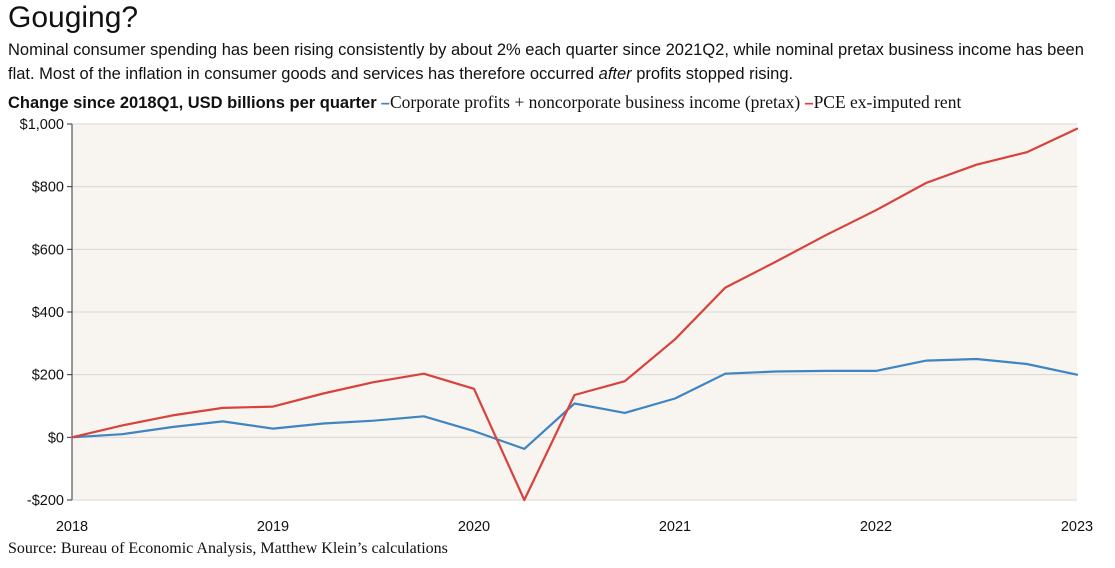  I want to click on y-tick-label: $600, so click(48, 250).